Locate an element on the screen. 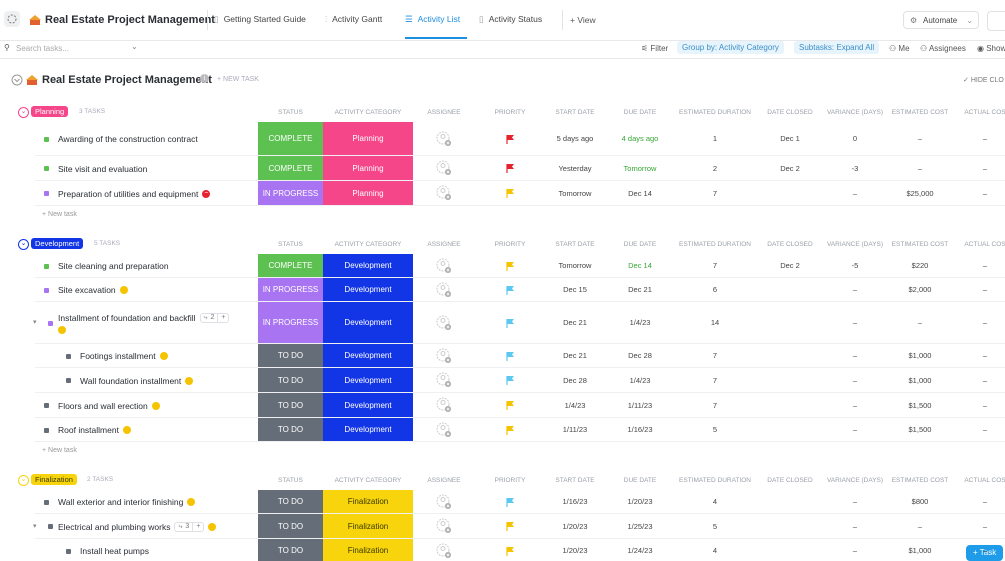 This screenshot has height=561, width=1005. column-header: ESTIMATED DURATION is located at coordinates (715, 112).